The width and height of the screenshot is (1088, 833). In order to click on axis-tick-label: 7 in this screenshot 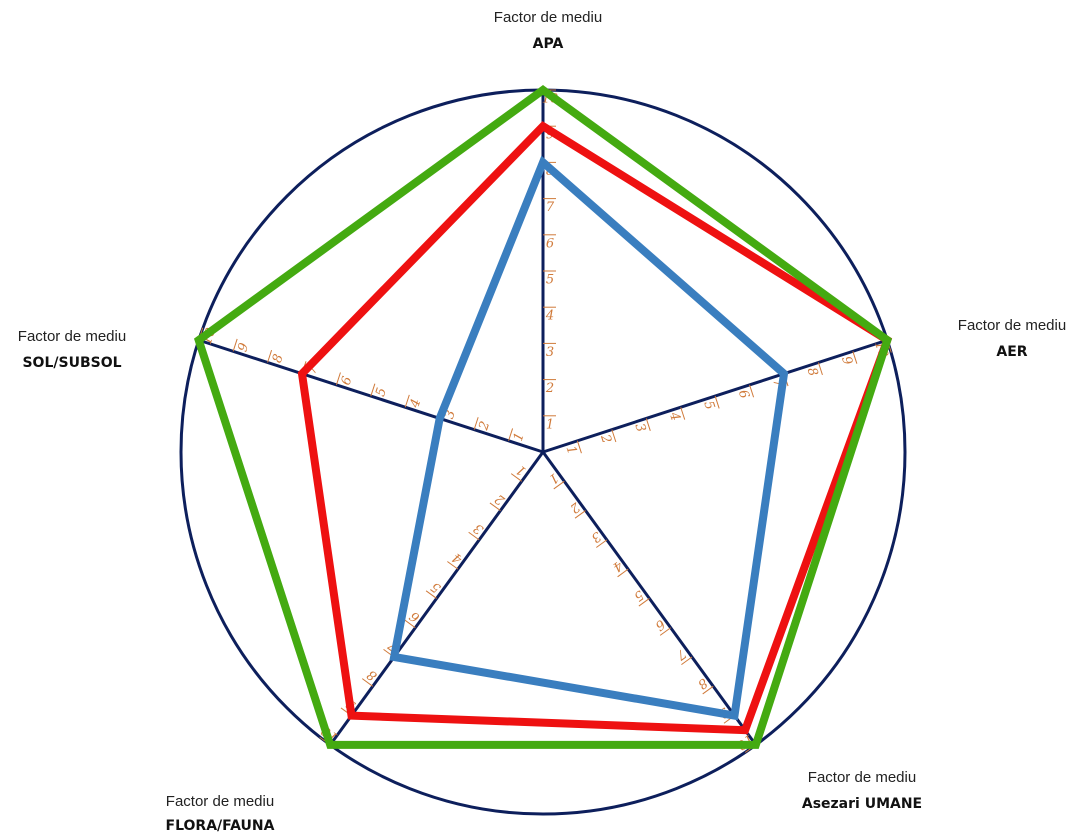, I will do `click(550, 207)`.